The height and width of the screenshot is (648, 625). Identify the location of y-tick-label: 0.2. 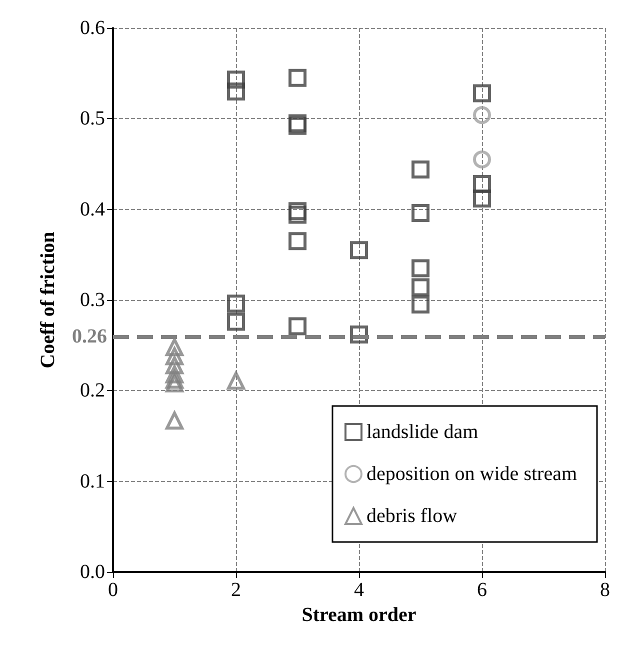
(92, 391).